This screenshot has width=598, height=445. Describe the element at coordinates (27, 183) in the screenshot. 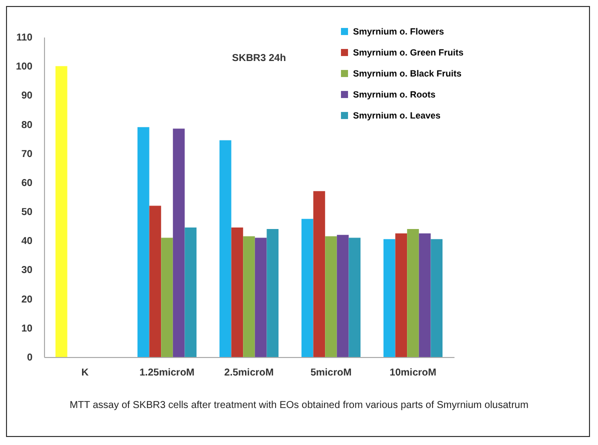

I see `y-tick-label: 60` at that location.